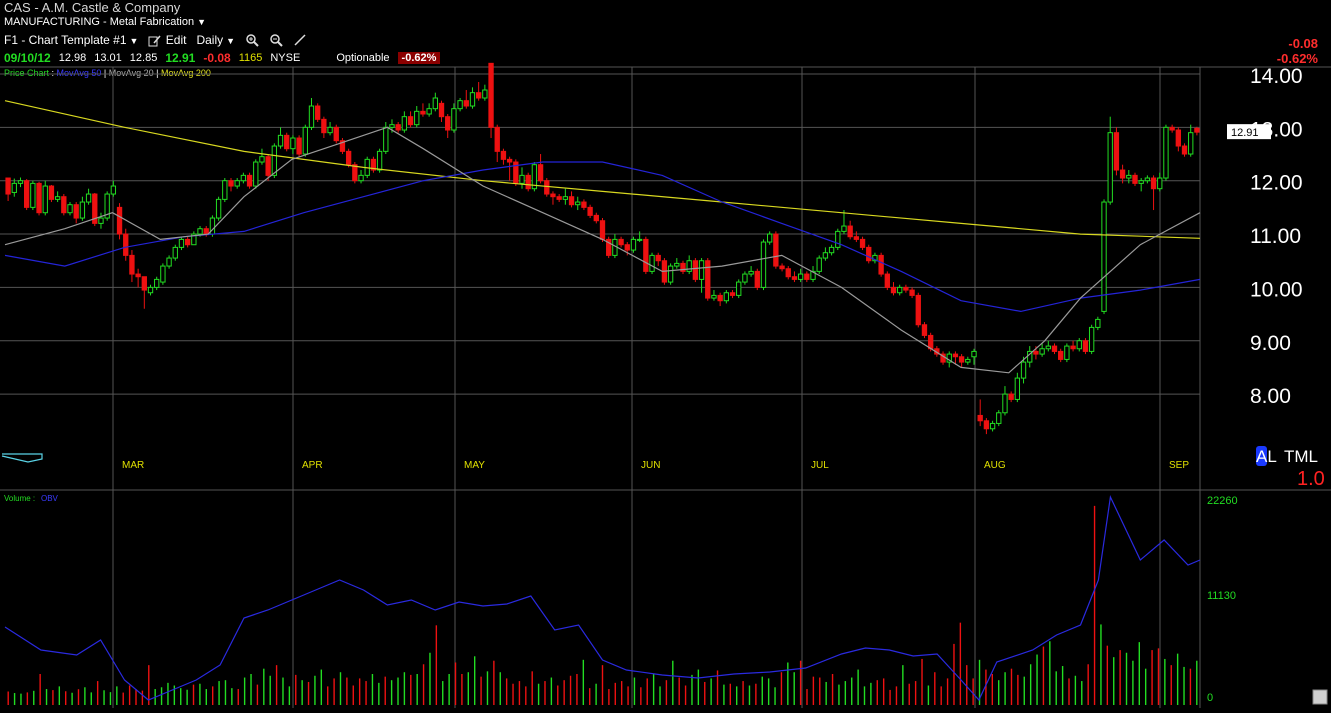 The width and height of the screenshot is (1331, 713). What do you see at coordinates (1276, 76) in the screenshot?
I see `price-tick-label: 14.00` at bounding box center [1276, 76].